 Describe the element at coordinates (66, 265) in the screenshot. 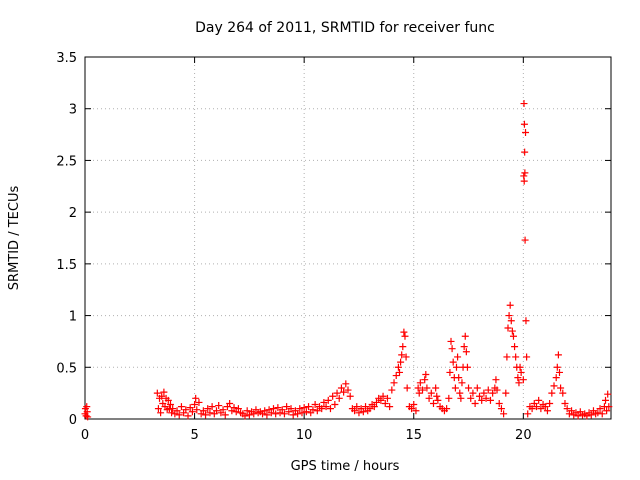

I see `y-tick-label: 1.5` at that location.